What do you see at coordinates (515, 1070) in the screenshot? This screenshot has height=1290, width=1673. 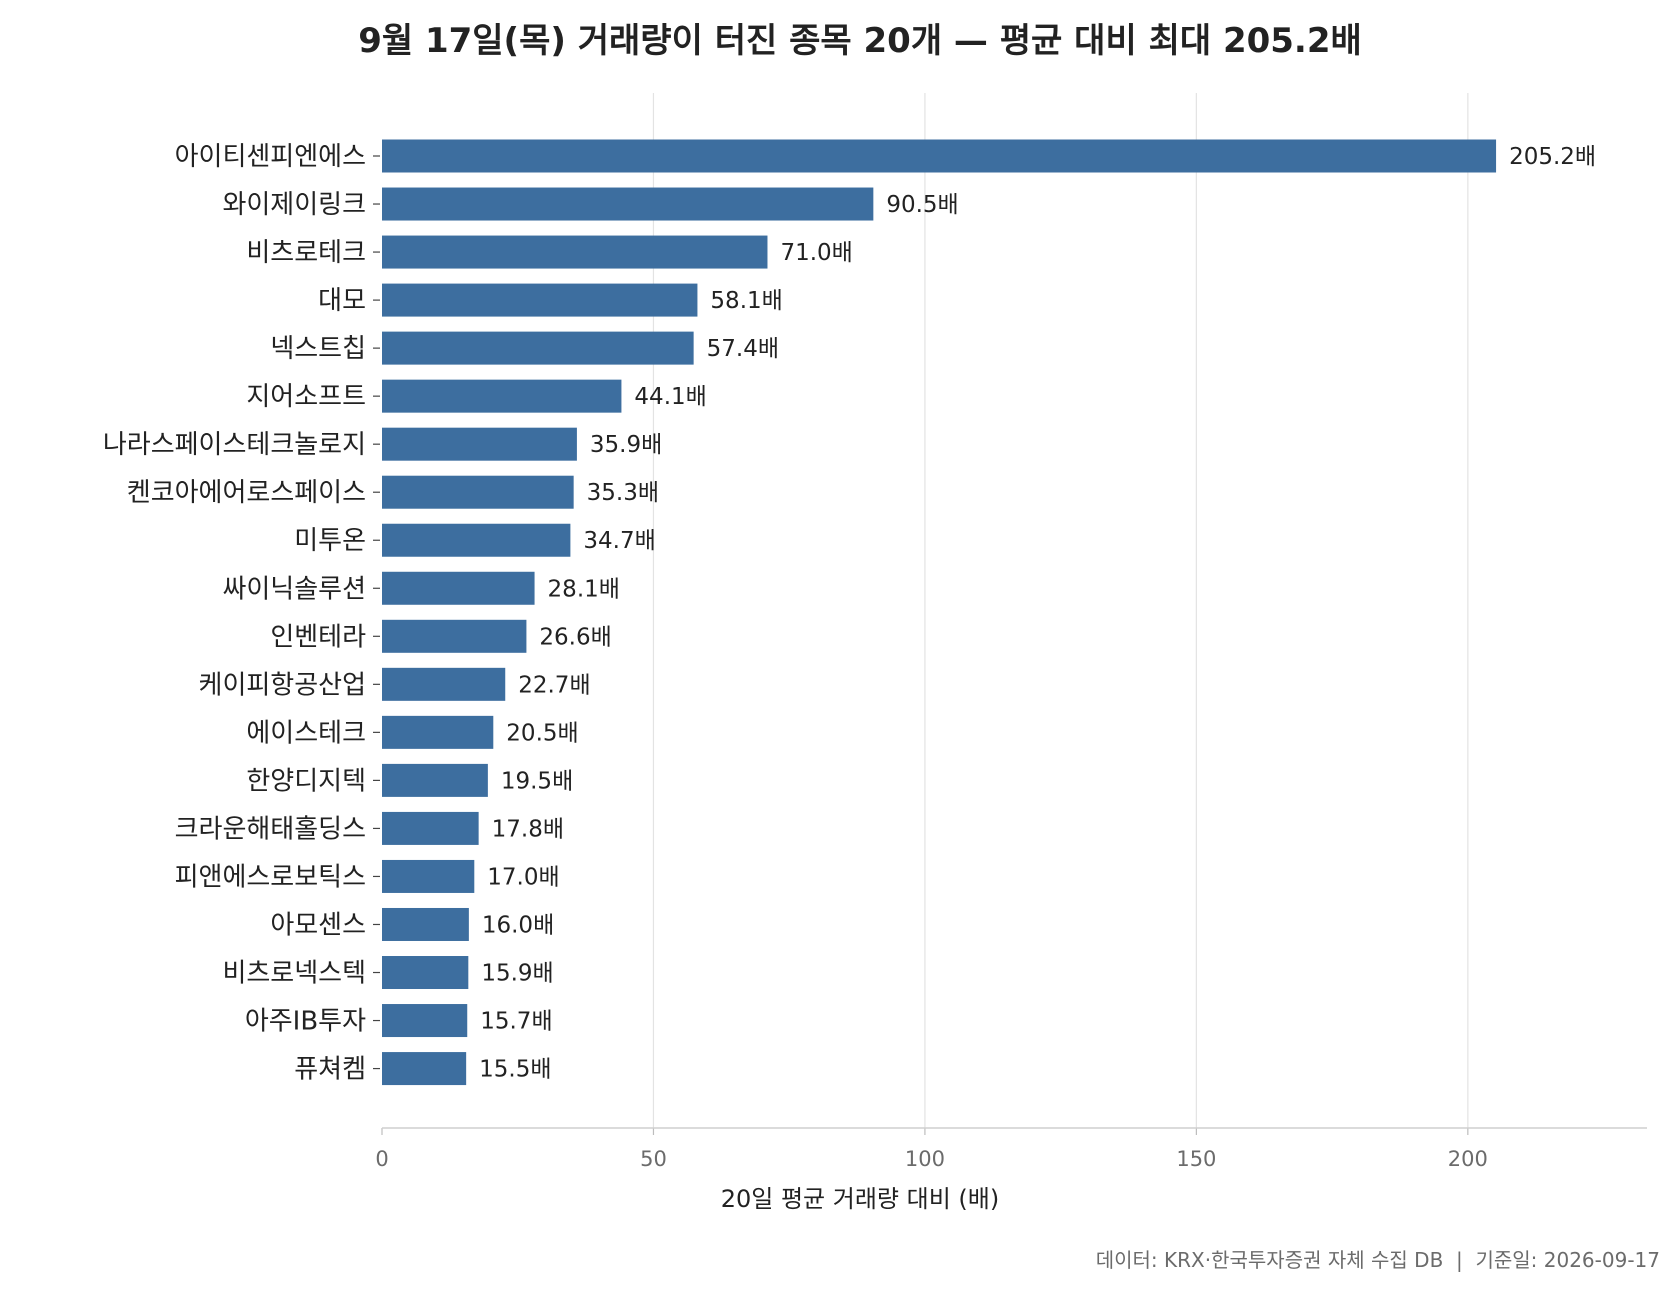 I see `value-label: 15.5배` at bounding box center [515, 1070].